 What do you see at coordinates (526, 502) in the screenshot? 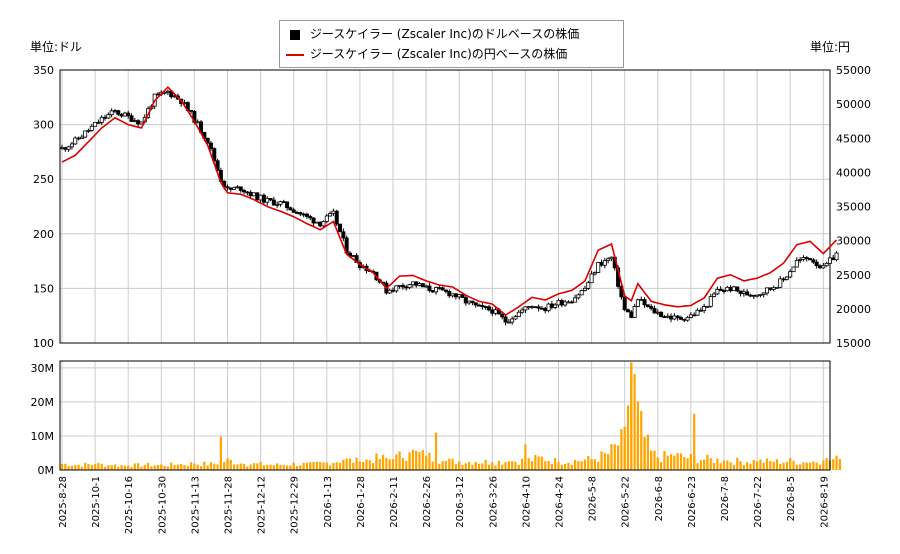
I see `x-date-label: 2026-4-10` at bounding box center [526, 502].